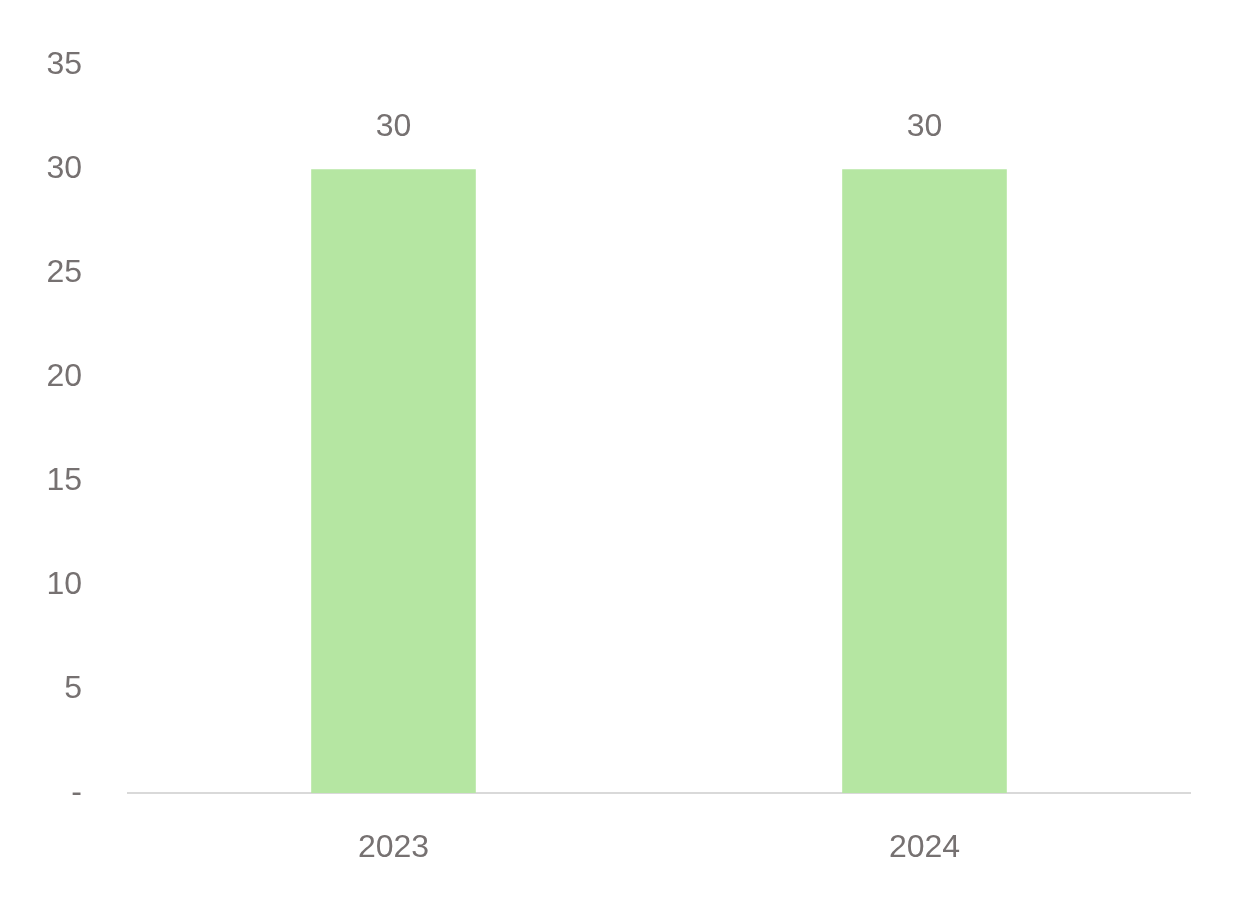 The width and height of the screenshot is (1246, 907). Describe the element at coordinates (64, 478) in the screenshot. I see `y-tick-label: 15` at that location.